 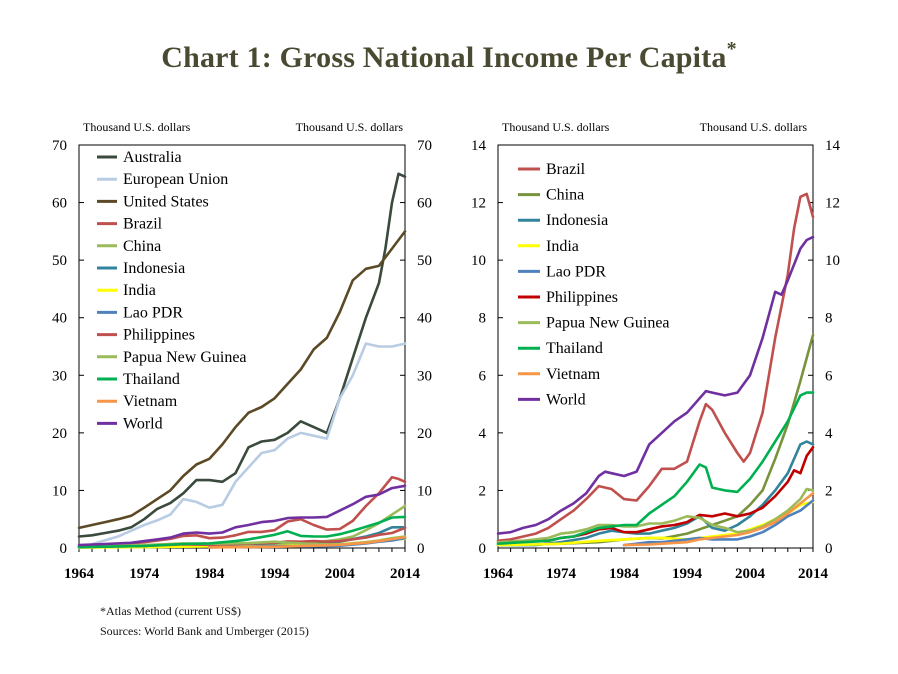 I want to click on right-y-tick-label-left: 0, so click(x=483, y=549).